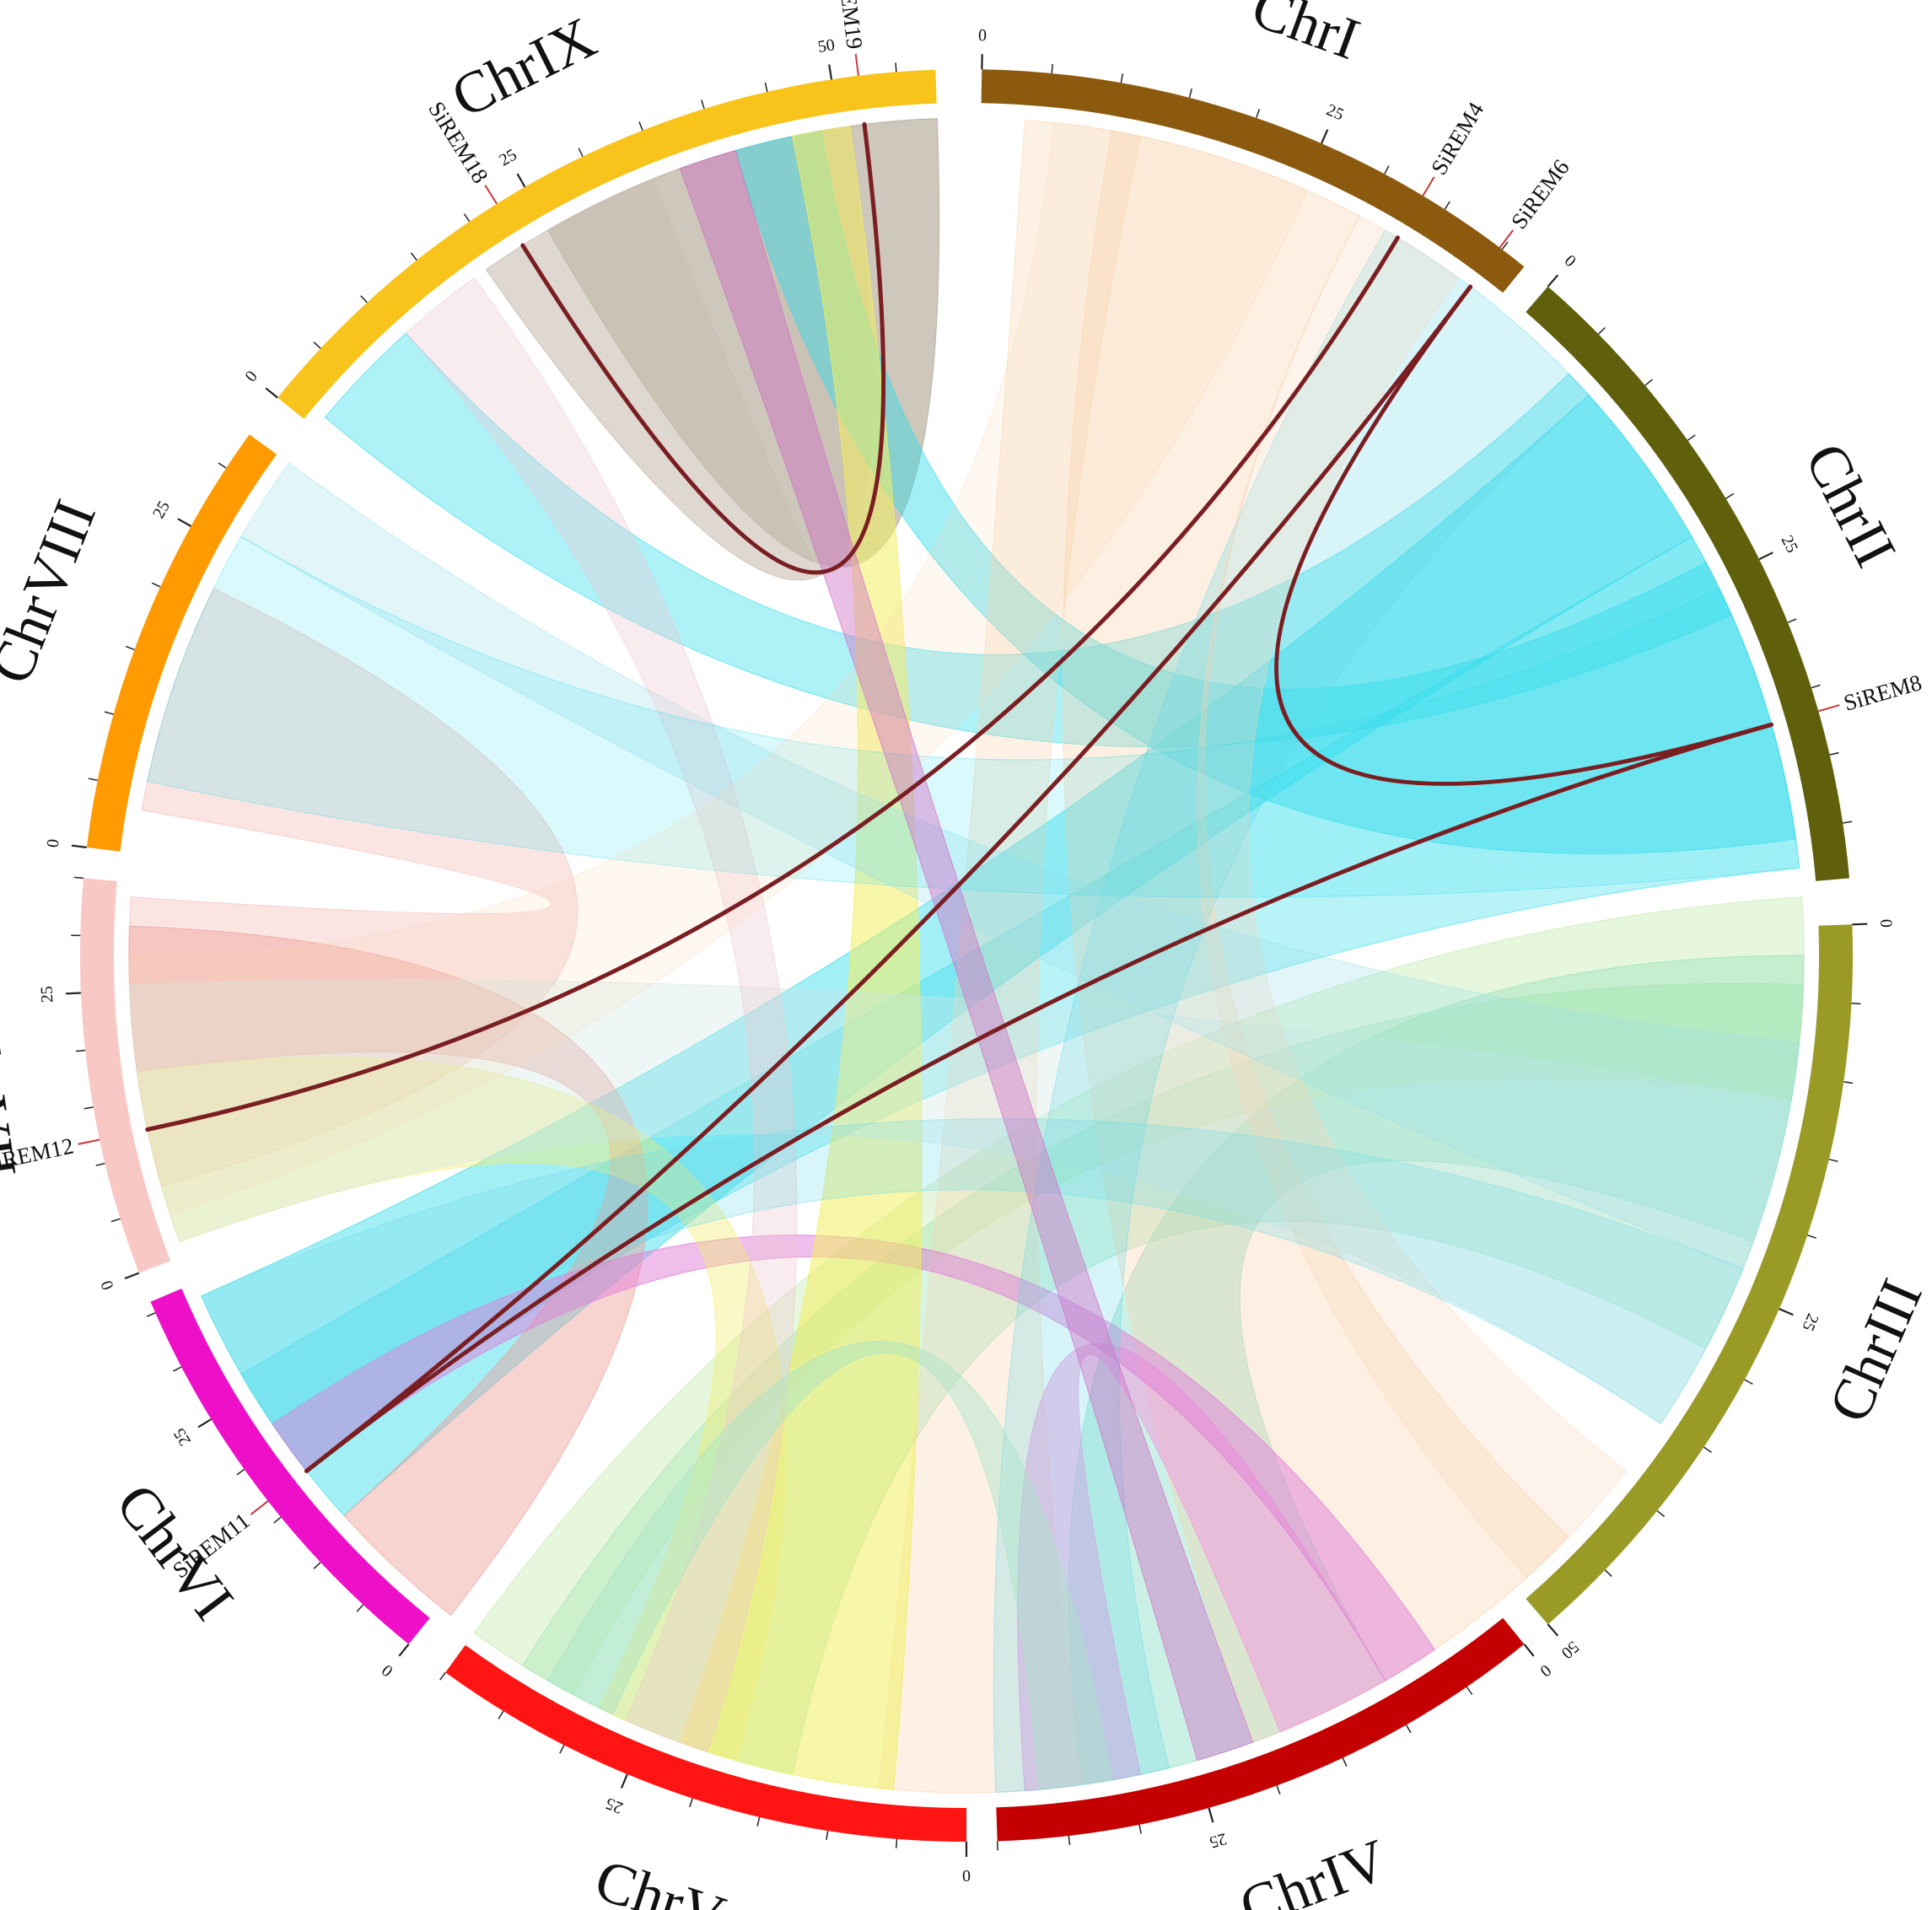  I want to click on gene-marker-sirem12, so click(89, 1141).